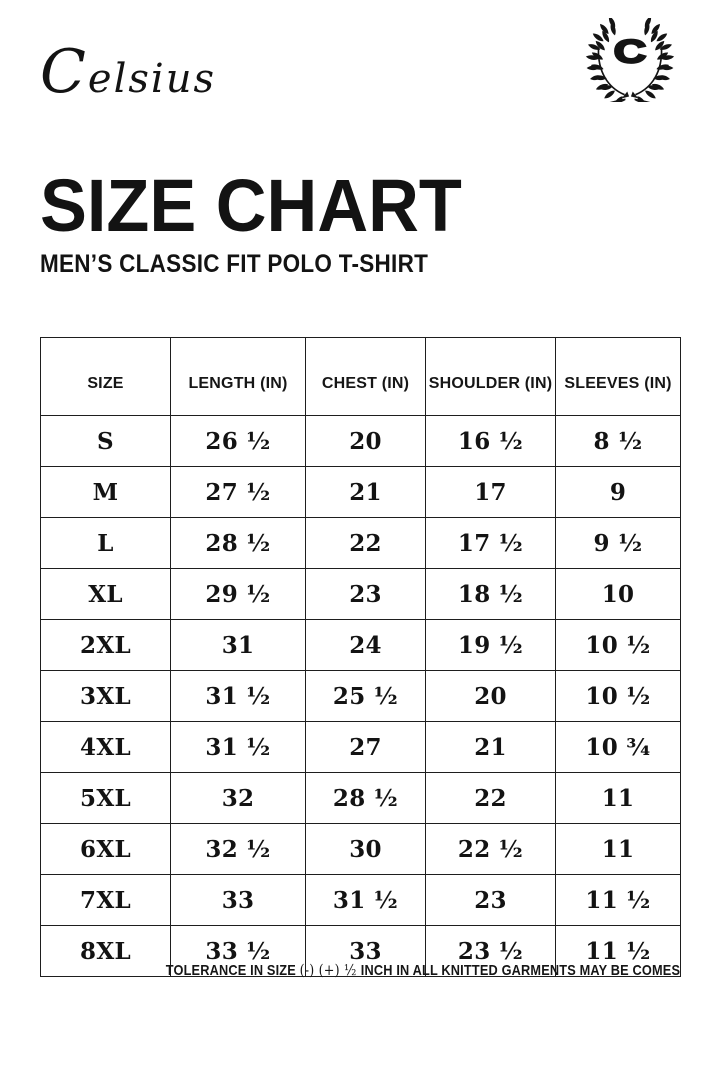  I want to click on shoulder-cell: 18 ½, so click(490, 594).